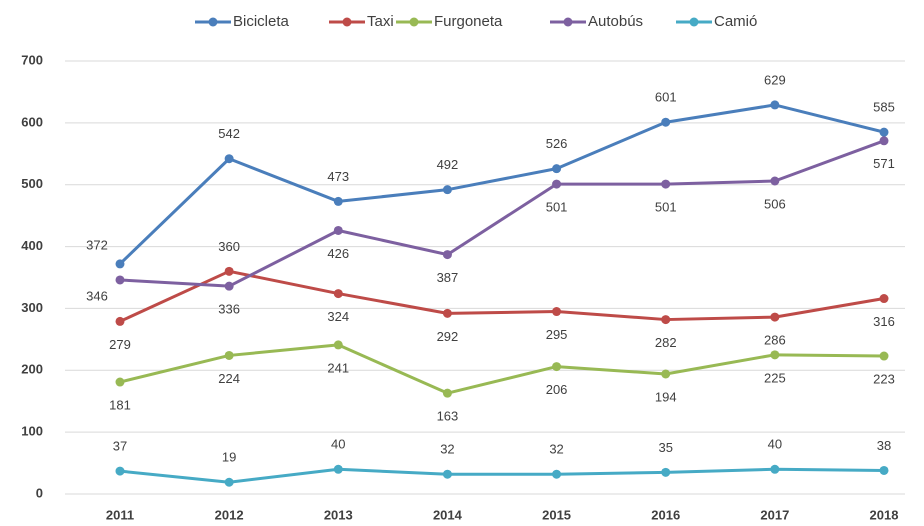  I want to click on x-tick-label: 2018, so click(884, 514).